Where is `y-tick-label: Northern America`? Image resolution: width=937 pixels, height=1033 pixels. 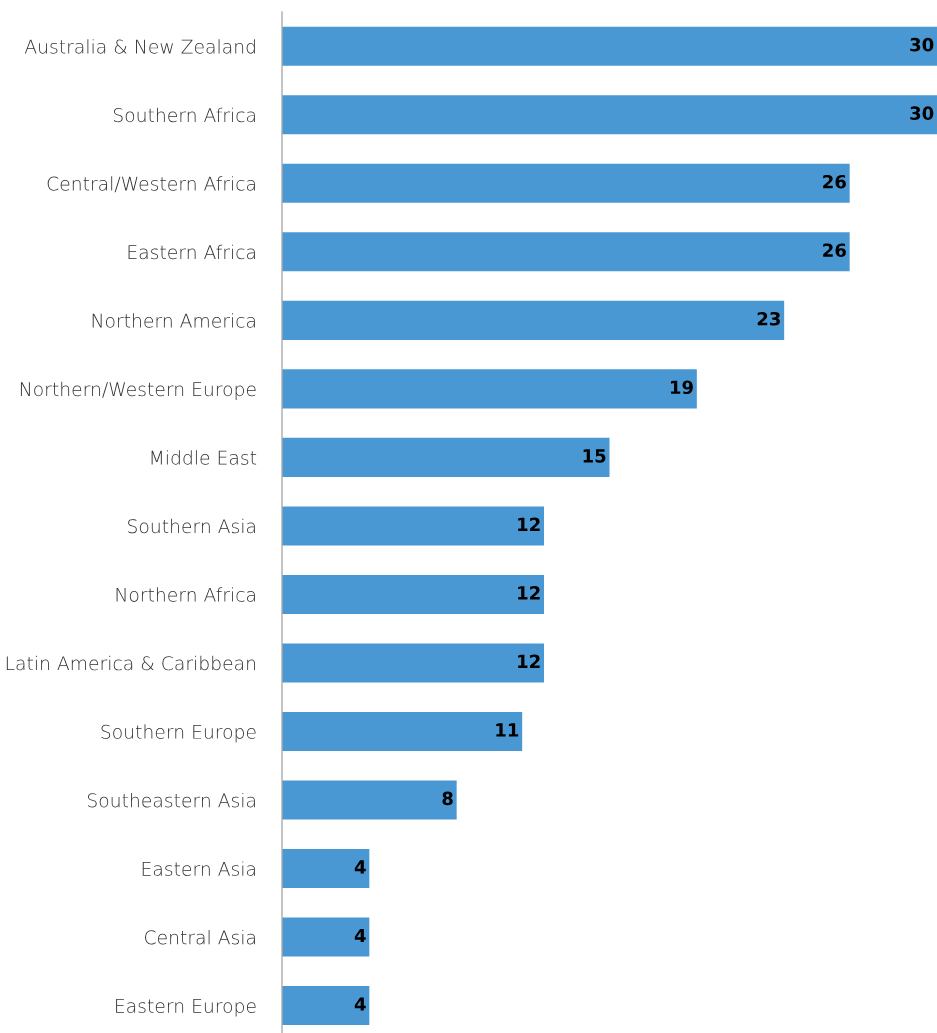
y-tick-label: Northern America is located at coordinates (173, 320).